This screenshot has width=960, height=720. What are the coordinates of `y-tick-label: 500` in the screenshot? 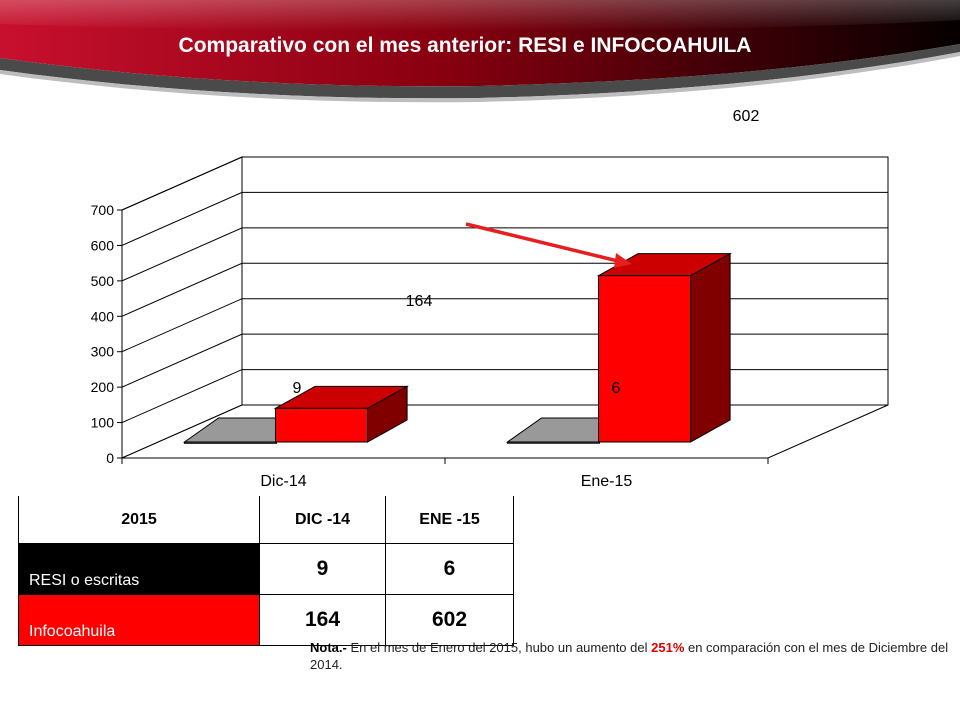 It's located at (103, 281).